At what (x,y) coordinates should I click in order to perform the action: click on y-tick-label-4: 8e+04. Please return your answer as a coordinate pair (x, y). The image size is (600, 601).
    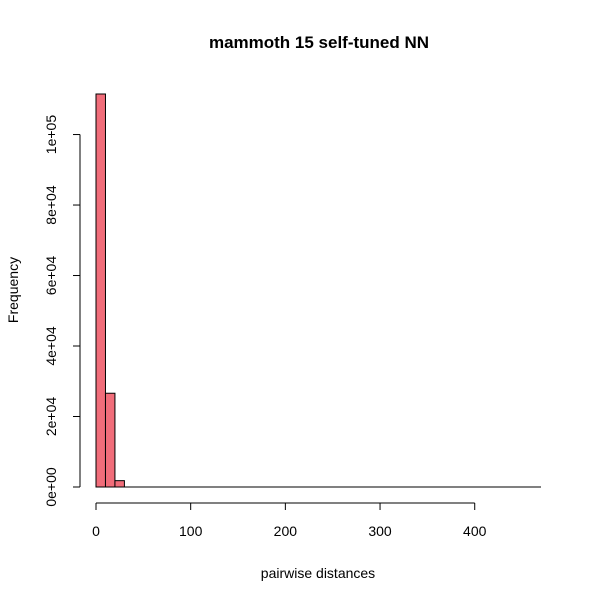
    Looking at the image, I should click on (51, 205).